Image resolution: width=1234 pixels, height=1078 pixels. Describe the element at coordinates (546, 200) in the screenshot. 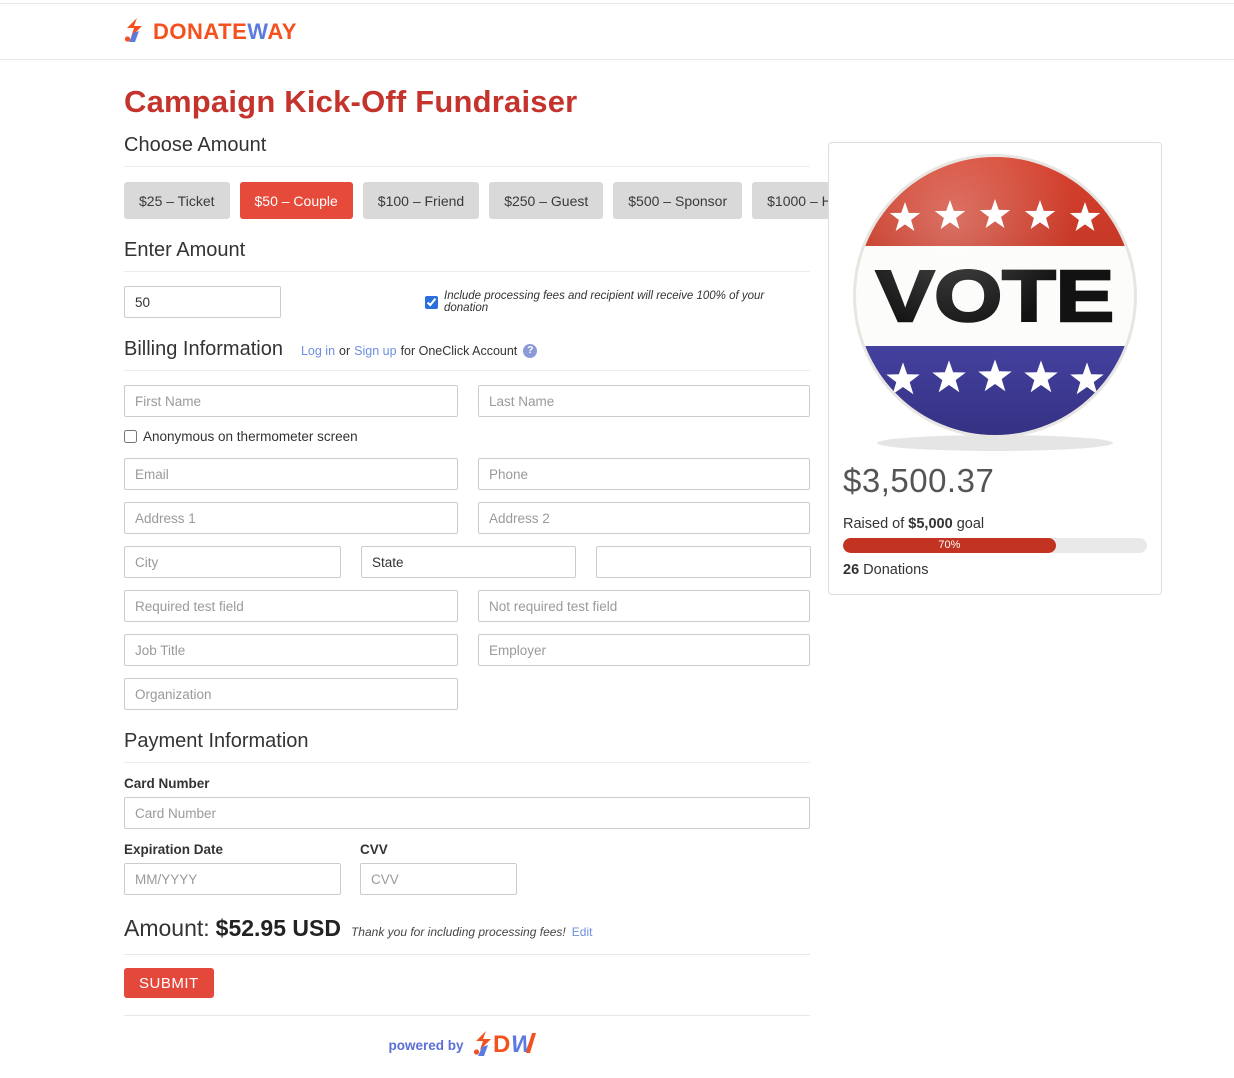

I see `amount-option-250: $250 – Guest` at that location.